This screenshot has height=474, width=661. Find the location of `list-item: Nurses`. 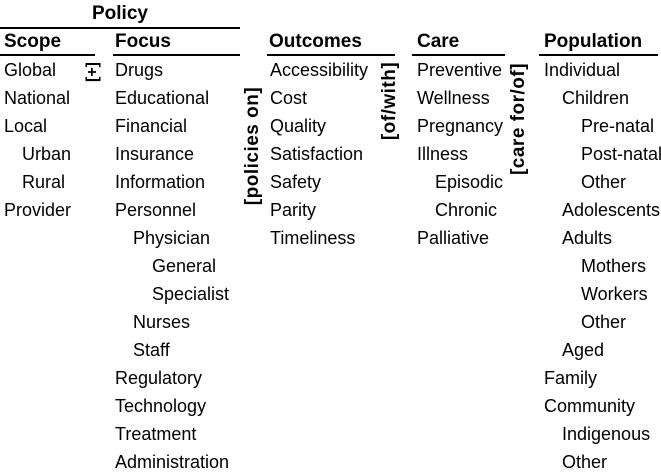

list-item: Nurses is located at coordinates (162, 322).